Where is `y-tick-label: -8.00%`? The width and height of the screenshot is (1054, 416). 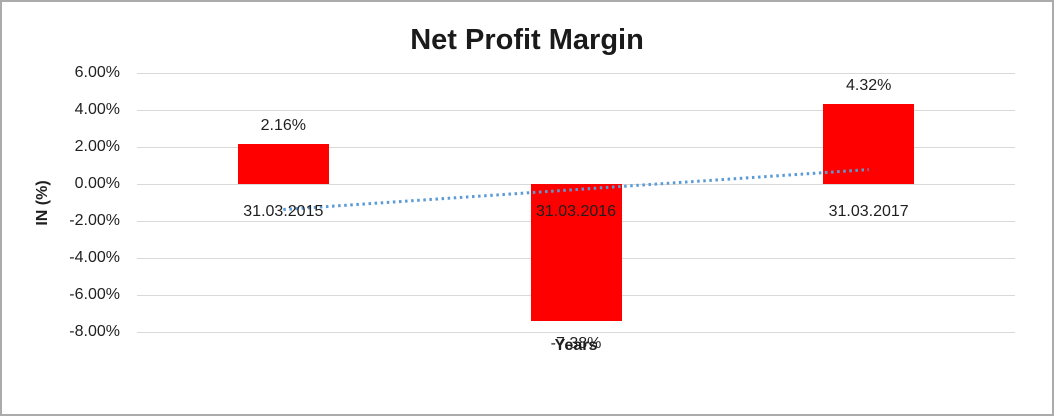 y-tick-label: -8.00% is located at coordinates (94, 331).